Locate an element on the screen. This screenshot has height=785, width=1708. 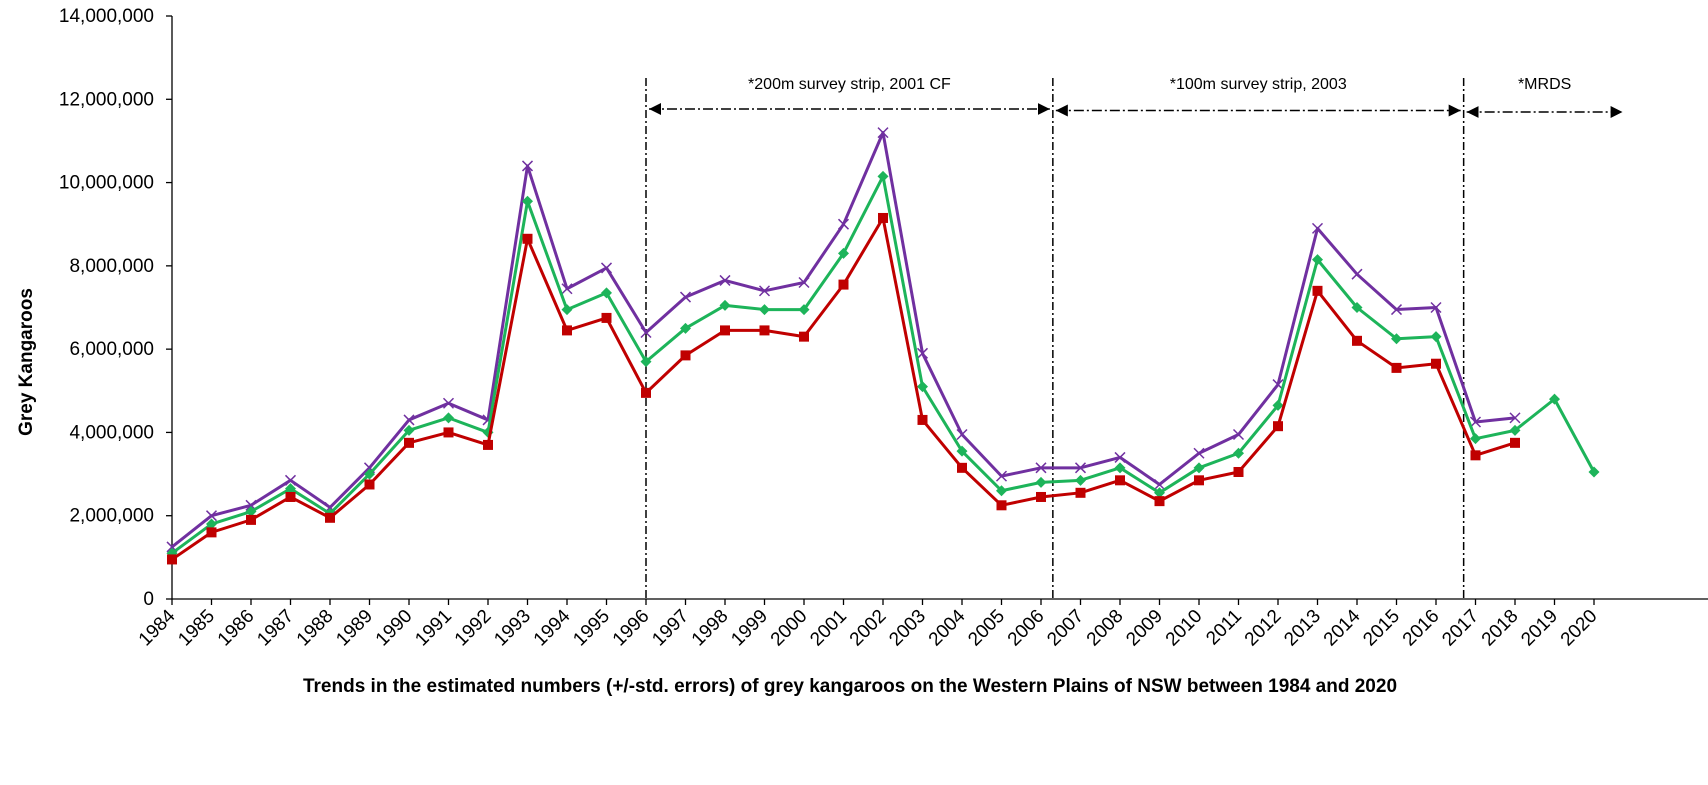
y-tick-label: 10,000,000 is located at coordinates (106, 183).